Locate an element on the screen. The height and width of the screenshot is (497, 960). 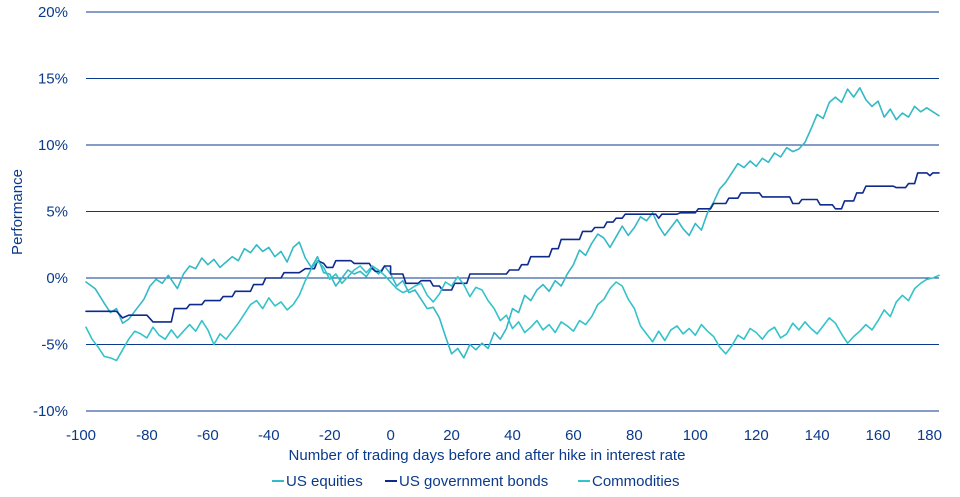
legend-label-us-government-bonds: US government bonds is located at coordinates (473, 481).